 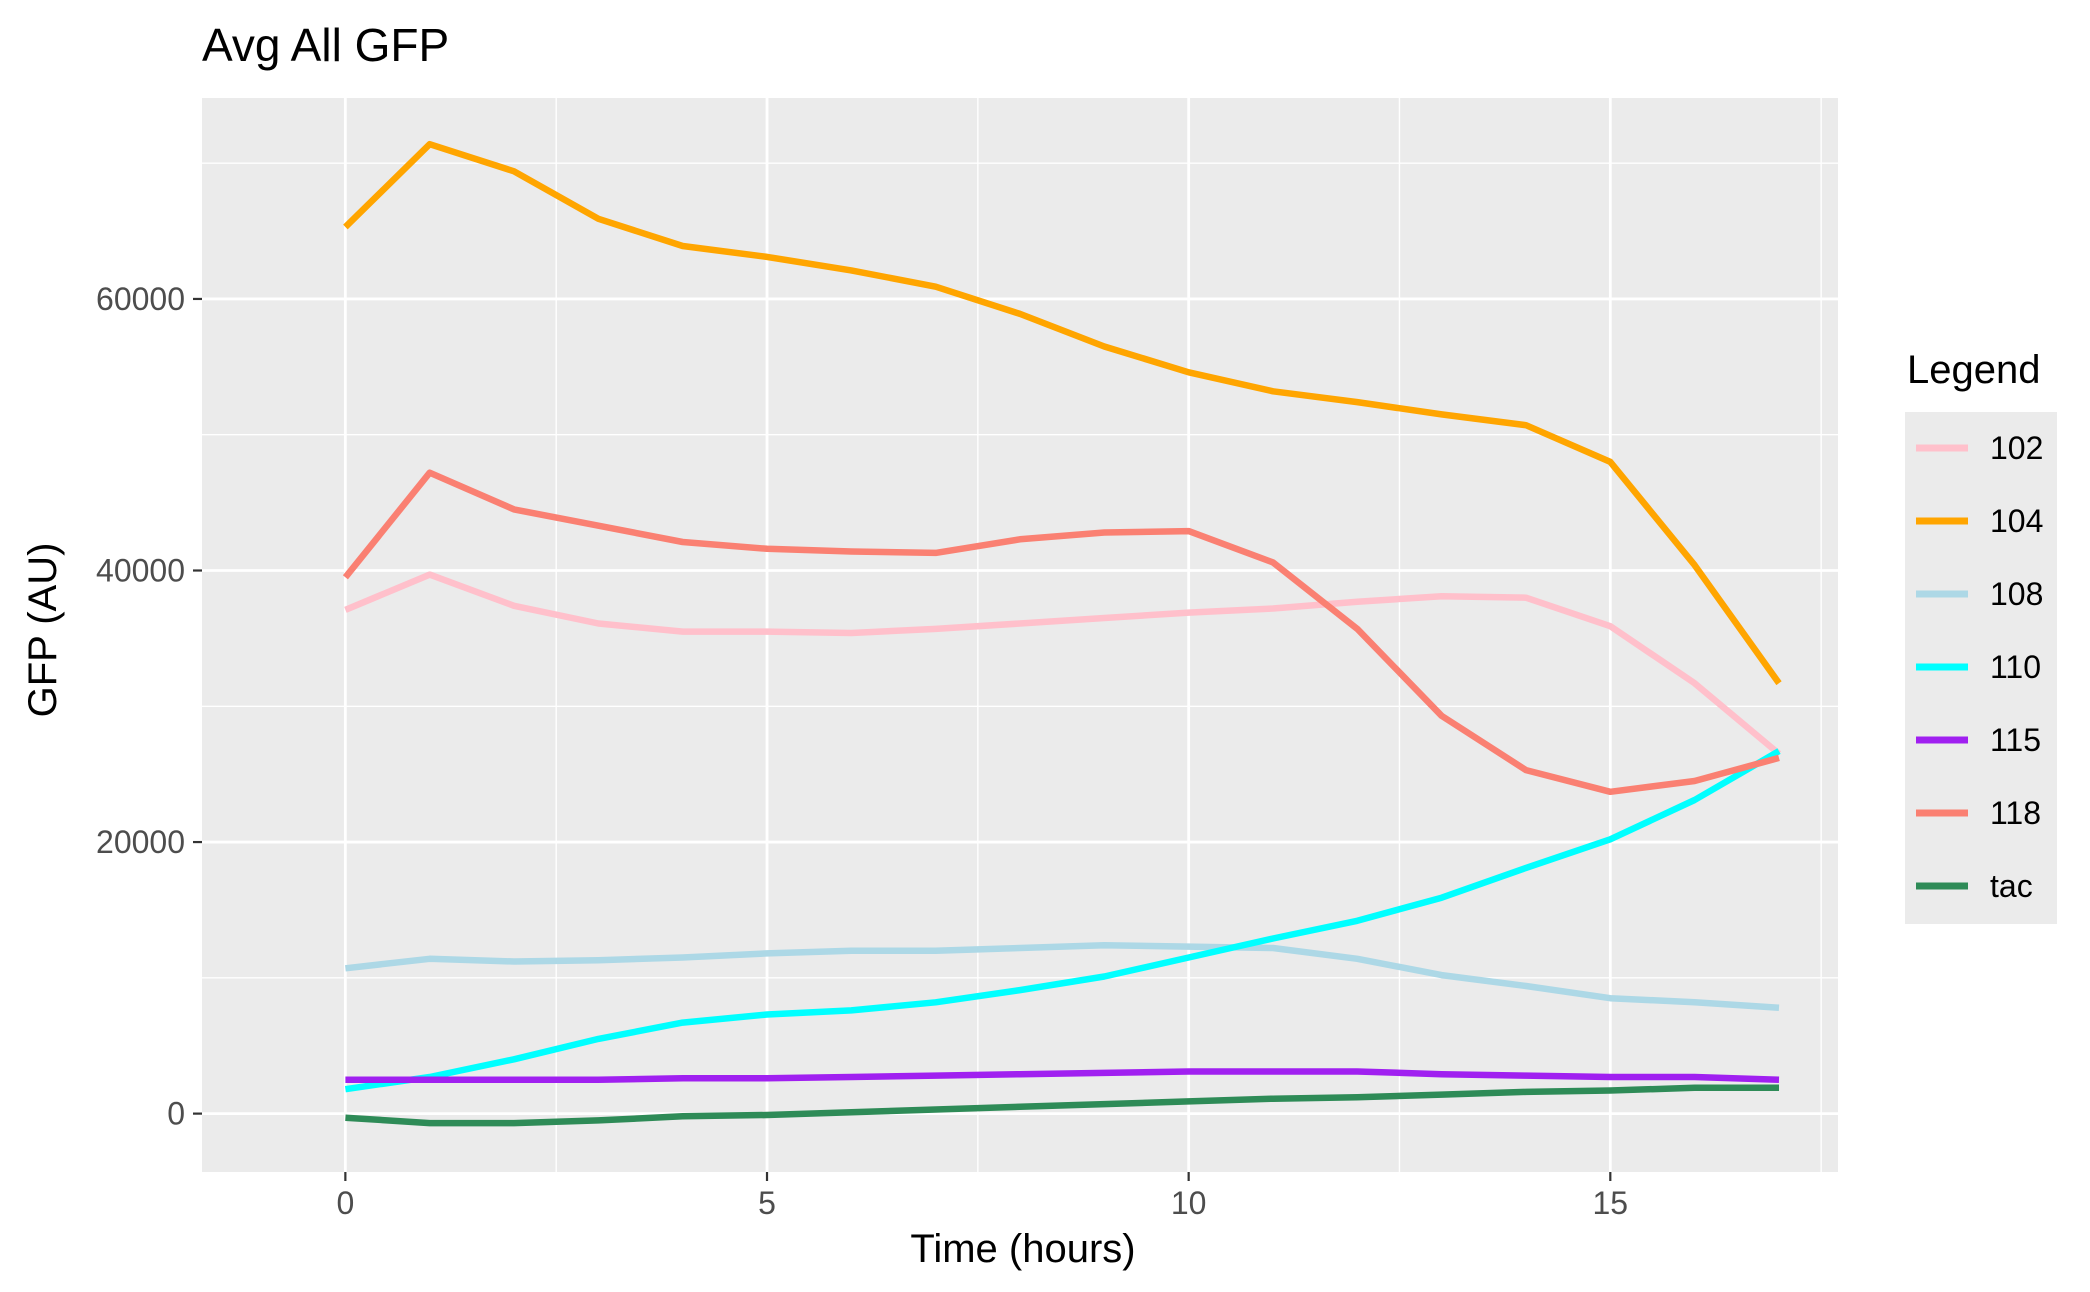 What do you see at coordinates (140, 842) in the screenshot?
I see `y-tick-label: 20000` at bounding box center [140, 842].